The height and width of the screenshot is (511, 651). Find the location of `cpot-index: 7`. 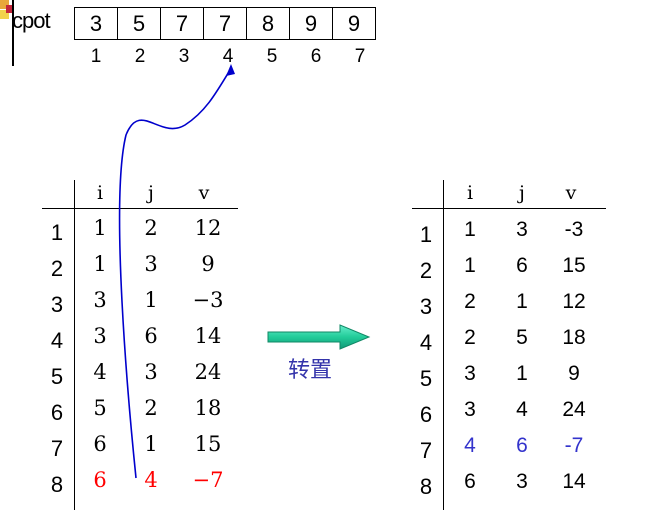

cpot-index: 7 is located at coordinates (360, 56).